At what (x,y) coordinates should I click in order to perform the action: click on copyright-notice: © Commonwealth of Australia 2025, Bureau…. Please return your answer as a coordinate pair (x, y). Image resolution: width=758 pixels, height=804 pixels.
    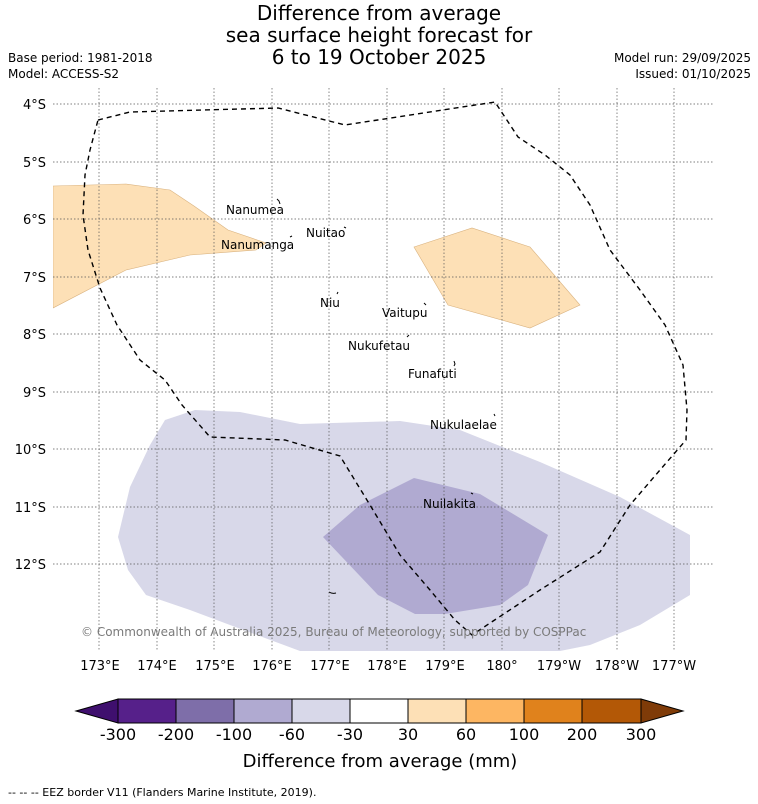
    Looking at the image, I should click on (333, 632).